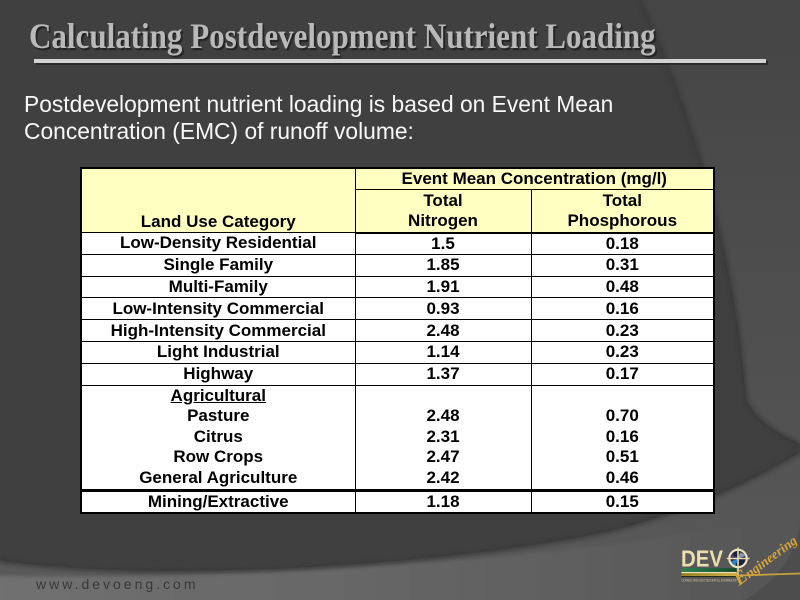  What do you see at coordinates (702, 559) in the screenshot?
I see `svg-text: DEV` at bounding box center [702, 559].